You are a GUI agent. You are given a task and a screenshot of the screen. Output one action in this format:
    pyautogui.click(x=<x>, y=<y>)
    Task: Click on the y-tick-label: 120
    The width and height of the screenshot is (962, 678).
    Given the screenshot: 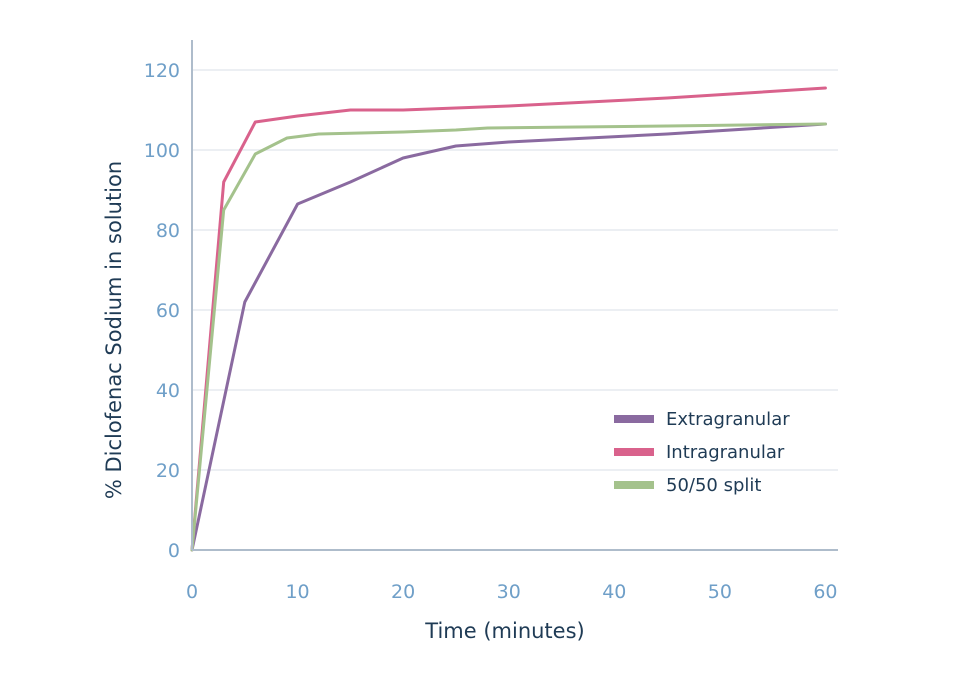 What is the action you would take?
    pyautogui.click(x=162, y=71)
    